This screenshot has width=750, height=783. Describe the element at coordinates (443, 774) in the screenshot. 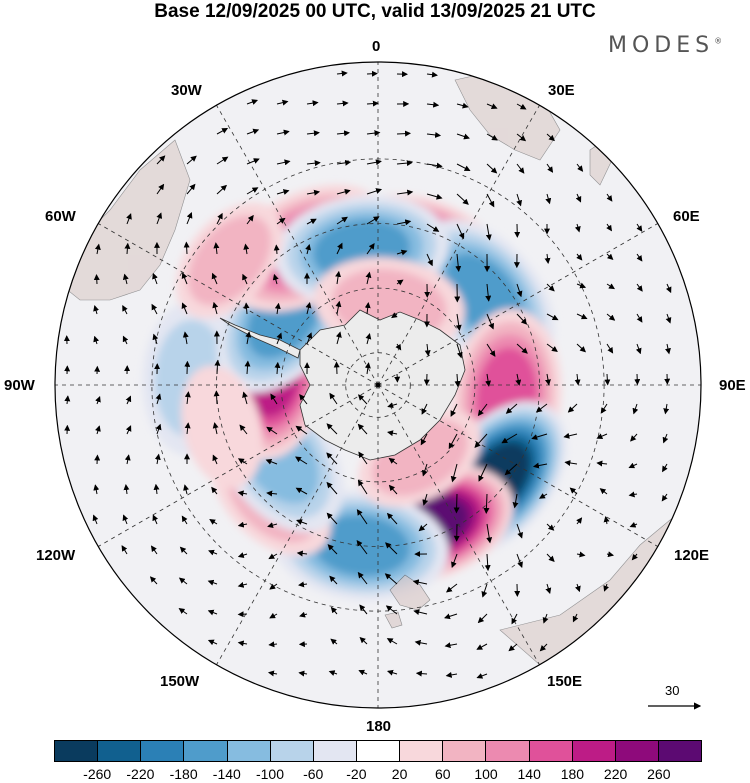

I see `colorbar-tick-label: 60` at that location.